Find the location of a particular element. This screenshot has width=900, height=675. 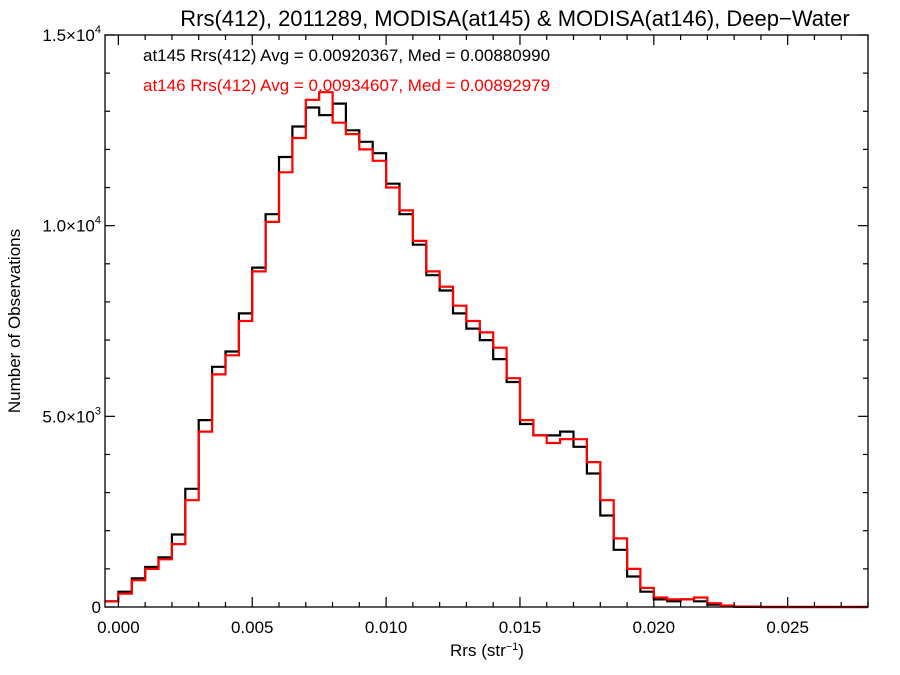

y-tick-label: 1.5×10⁴ is located at coordinates (71, 34).